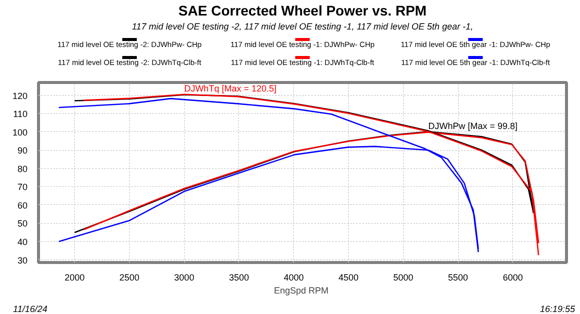  I want to click on x-tick-label: 6000, so click(512, 277).